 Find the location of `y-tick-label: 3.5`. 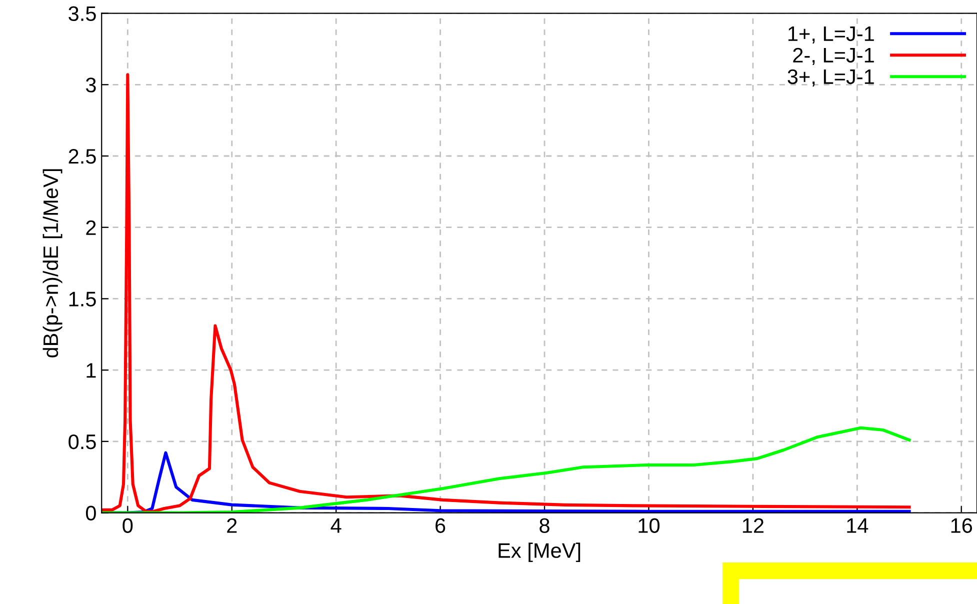

y-tick-label: 3.5 is located at coordinates (82, 14).